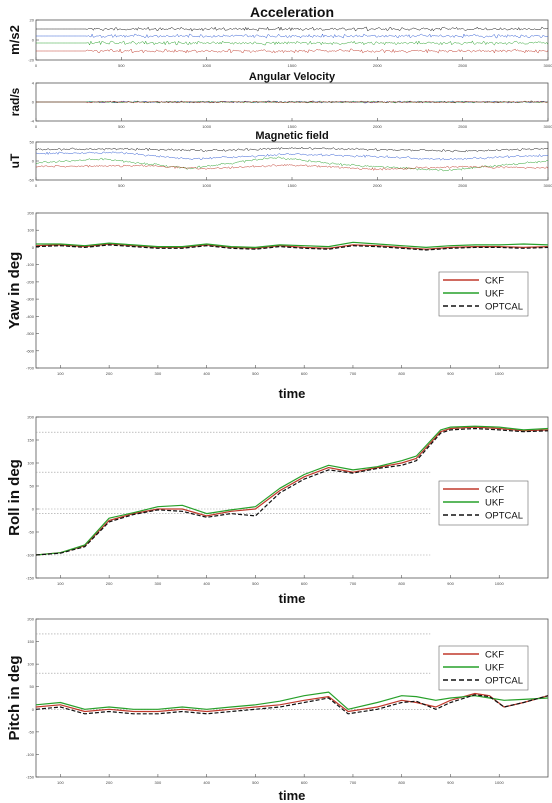  What do you see at coordinates (30, 350) in the screenshot?
I see `y-tick-label: -600` at bounding box center [30, 350].